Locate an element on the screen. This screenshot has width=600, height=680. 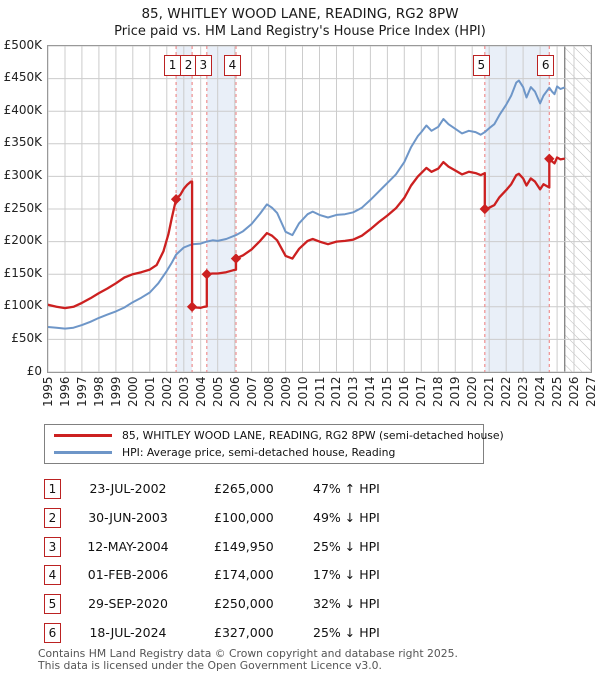
x-tick-label: 2001 is located at coordinates (149, 391).